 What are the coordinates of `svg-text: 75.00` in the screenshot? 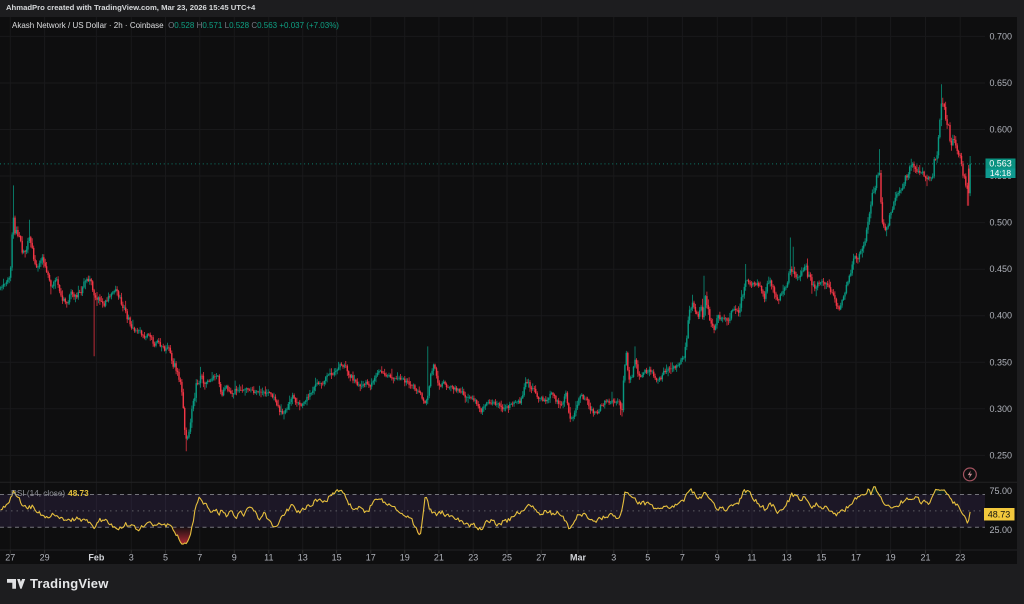 It's located at (1000, 491).